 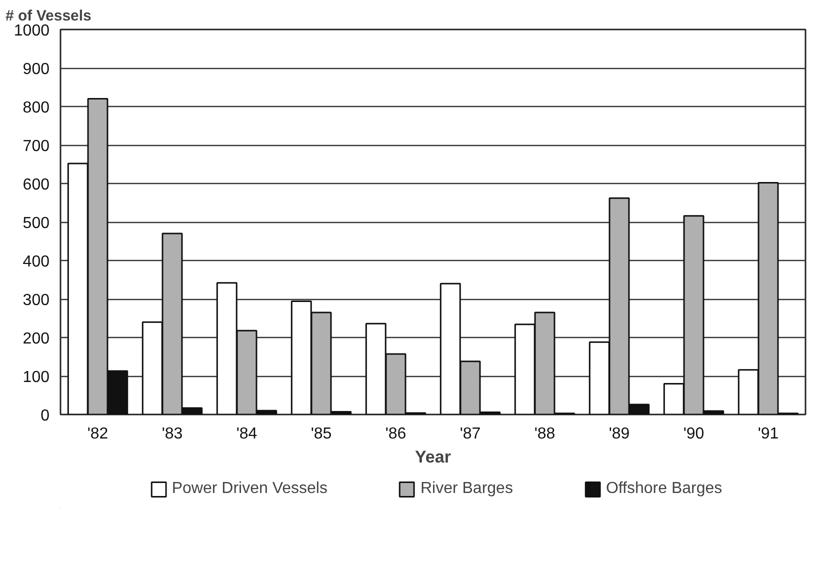 What do you see at coordinates (49, 16) in the screenshot?
I see `y-axis-title: # of Vessels` at bounding box center [49, 16].